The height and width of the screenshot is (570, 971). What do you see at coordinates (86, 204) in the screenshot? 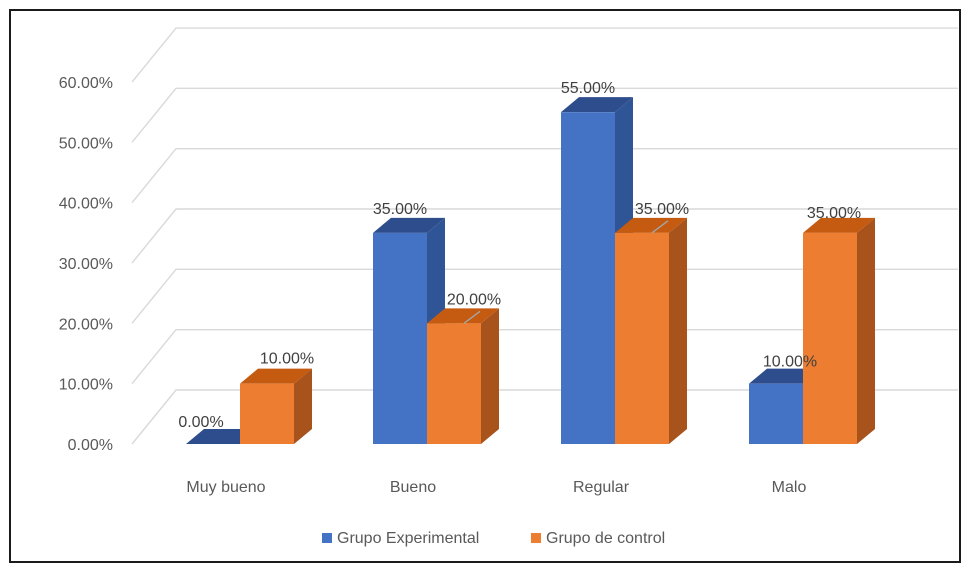
I see `y-tick-label: 40.00%` at bounding box center [86, 204].